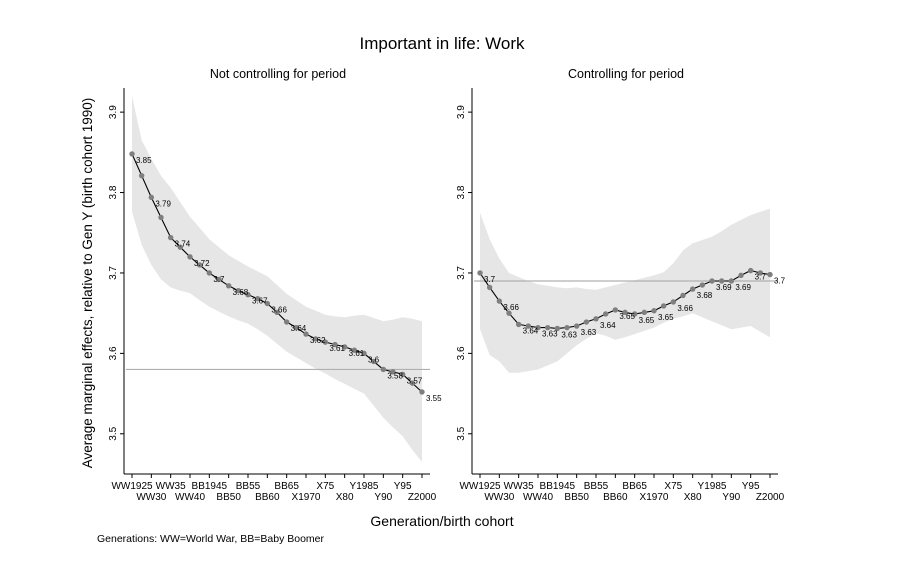  What do you see at coordinates (625, 290) in the screenshot?
I see `confidence-band` at bounding box center [625, 290].